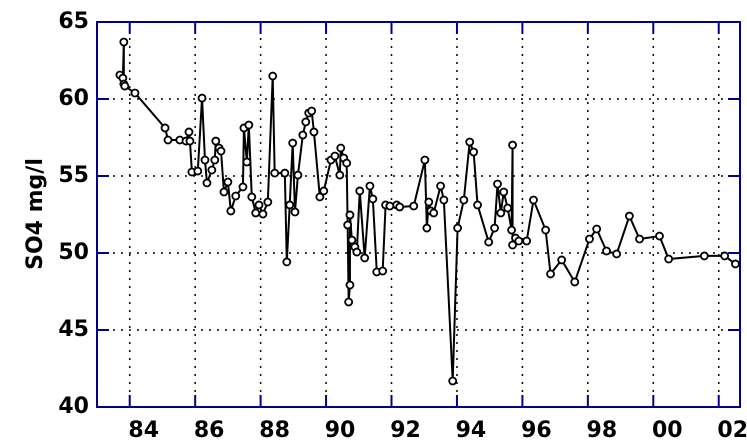 The height and width of the screenshot is (444, 747). Describe the element at coordinates (274, 430) in the screenshot. I see `x-tick-label: 88` at that location.